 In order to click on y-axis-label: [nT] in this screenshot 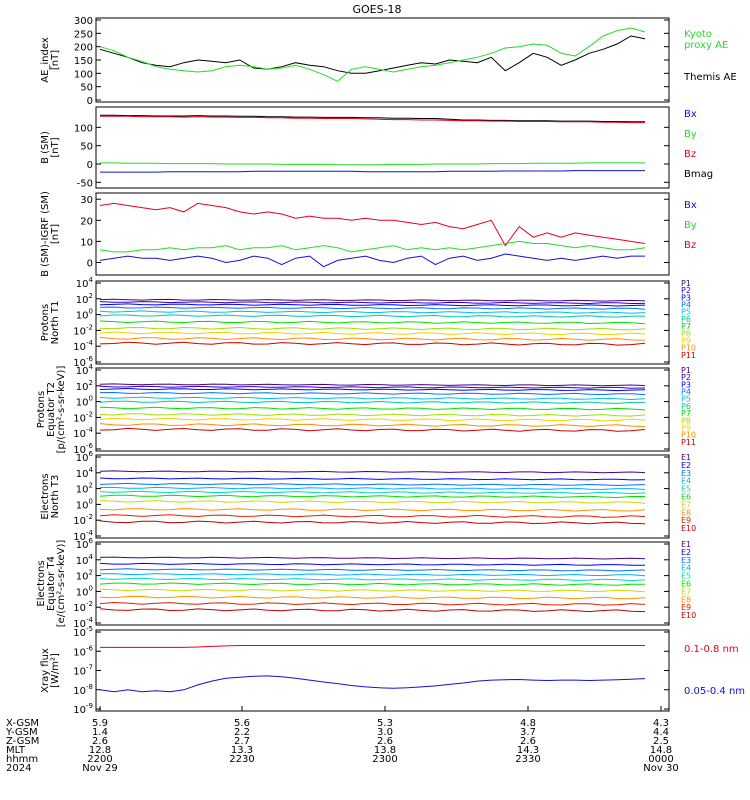, I will do `click(55, 60)`.